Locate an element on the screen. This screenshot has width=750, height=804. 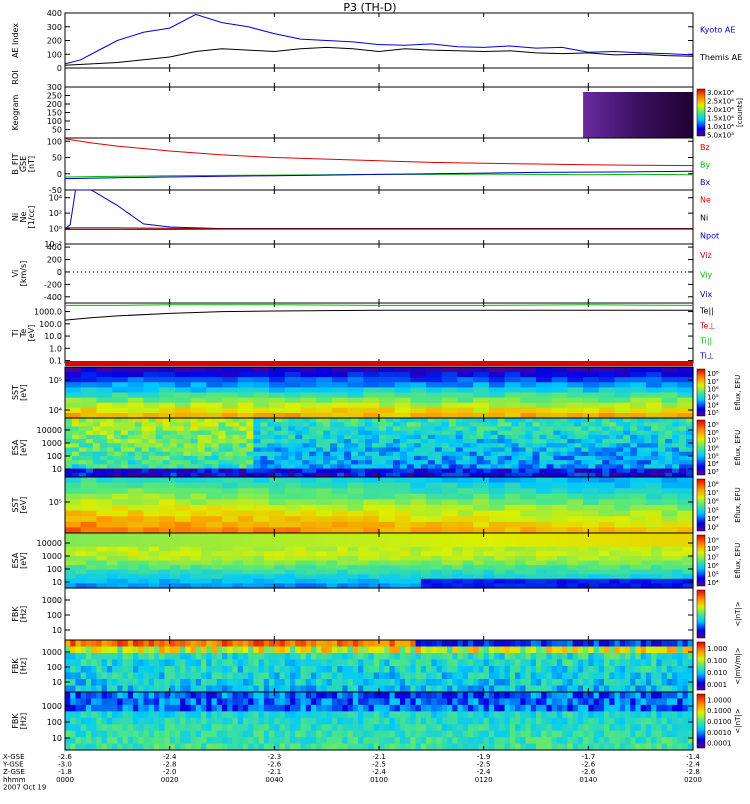
y-tick-label-keogram: 250 is located at coordinates (54, 96).